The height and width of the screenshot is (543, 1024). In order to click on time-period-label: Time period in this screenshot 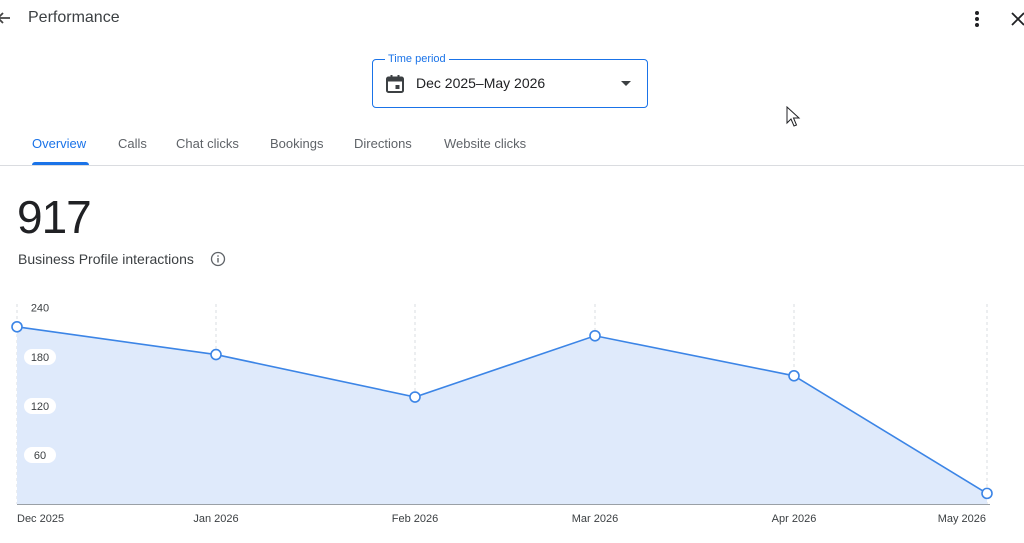, I will do `click(417, 59)`.